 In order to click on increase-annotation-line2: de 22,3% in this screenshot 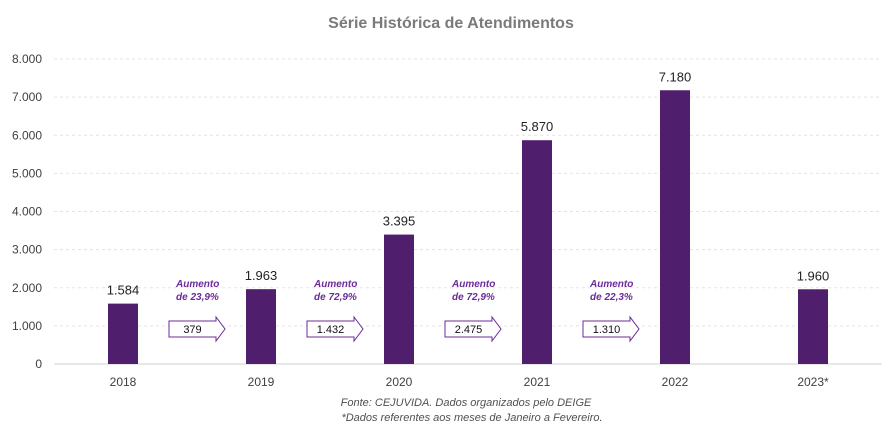, I will do `click(611, 297)`.